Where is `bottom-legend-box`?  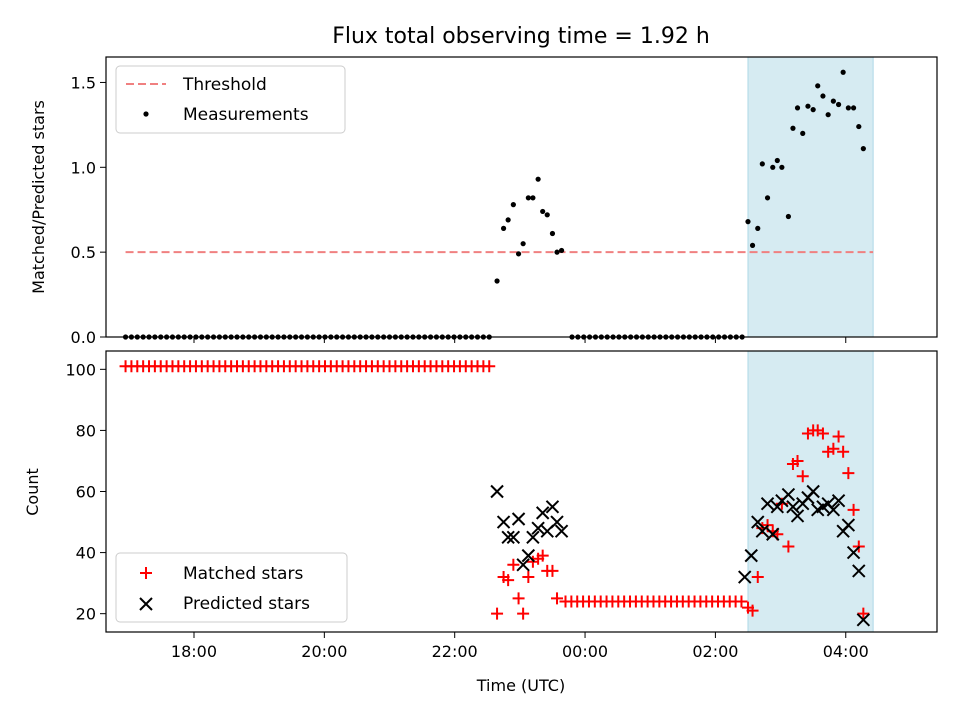 bottom-legend-box is located at coordinates (231, 587).